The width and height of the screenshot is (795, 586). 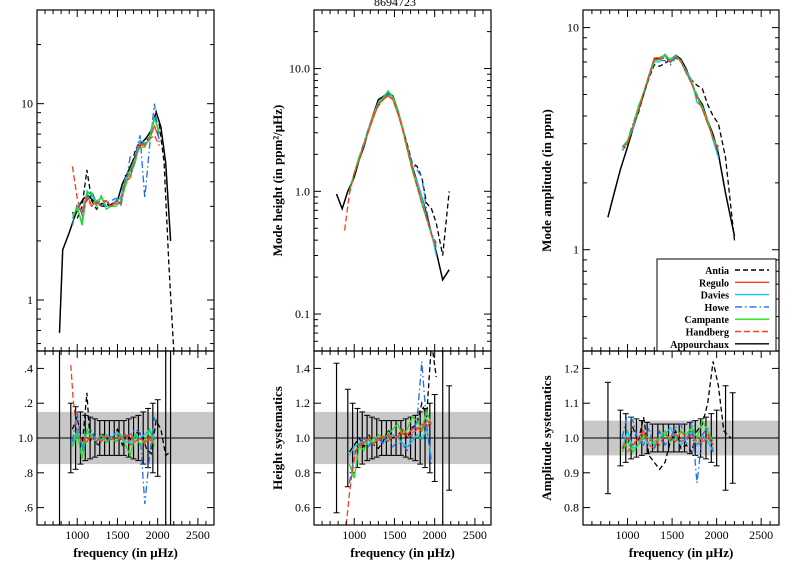 I want to click on y-tick-label: .6, so click(x=28, y=508).